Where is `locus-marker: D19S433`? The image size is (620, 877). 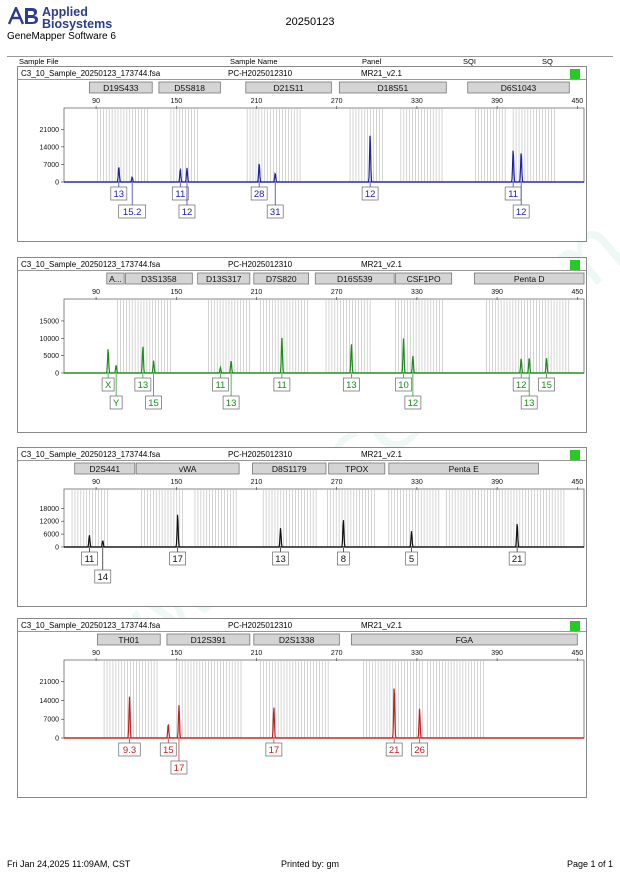 locus-marker: D19S433 is located at coordinates (120, 87).